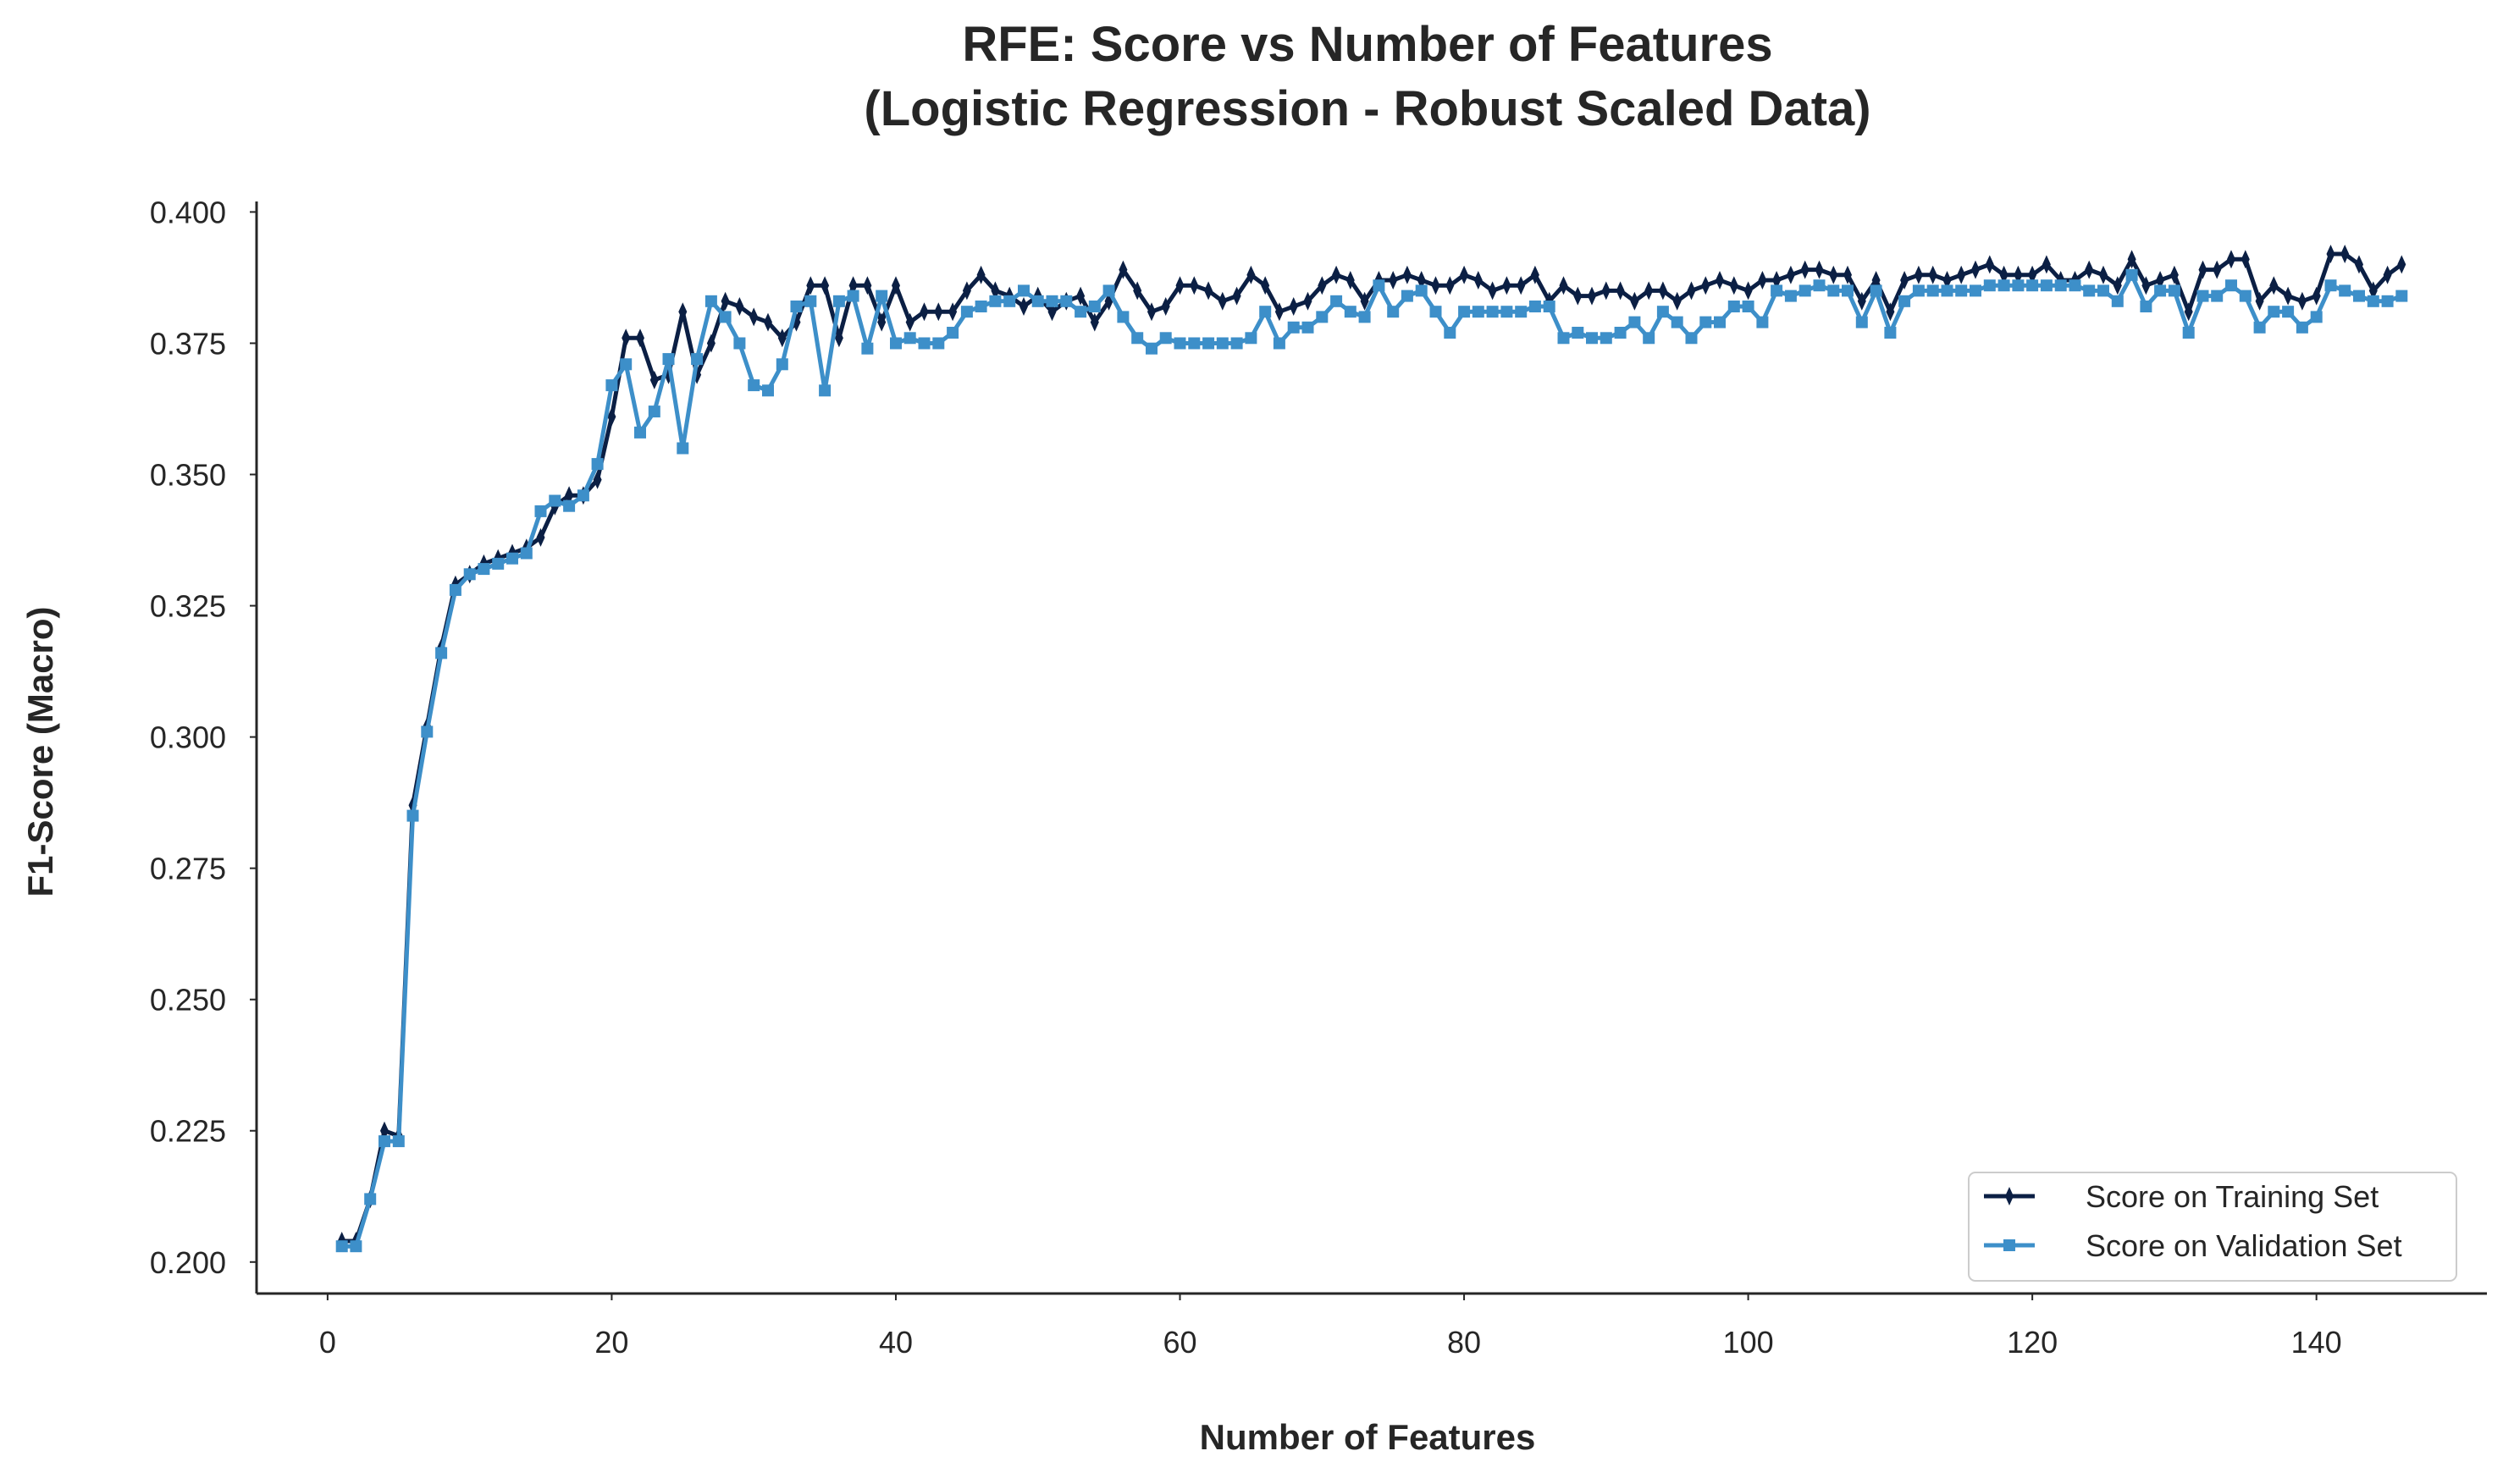 The image size is (2503, 1484). I want to click on chart-title-line-1: RFE: Score vs Number of Features, so click(1367, 44).